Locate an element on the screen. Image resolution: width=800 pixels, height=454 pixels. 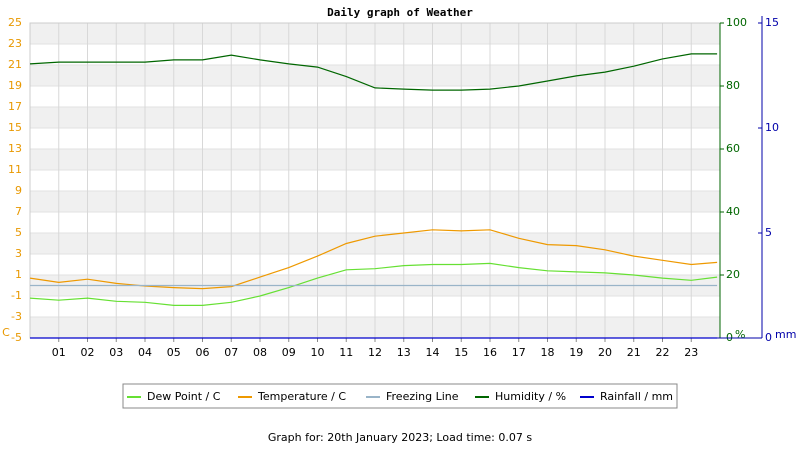
legend-label: Rainfall / mm is located at coordinates (636, 396).